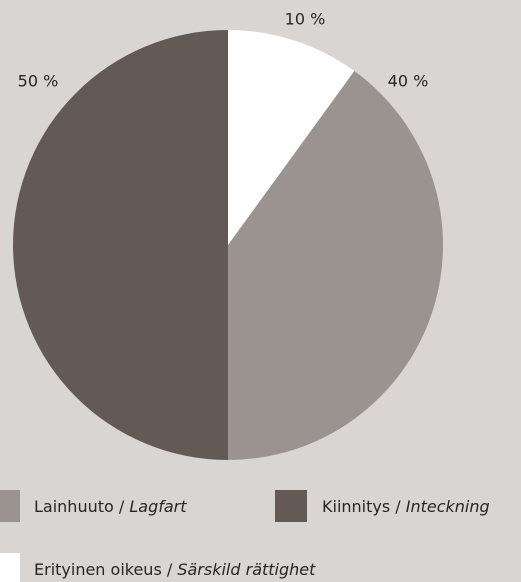 The width and height of the screenshot is (521, 582). I want to click on value-label: 50 %, so click(38, 81).